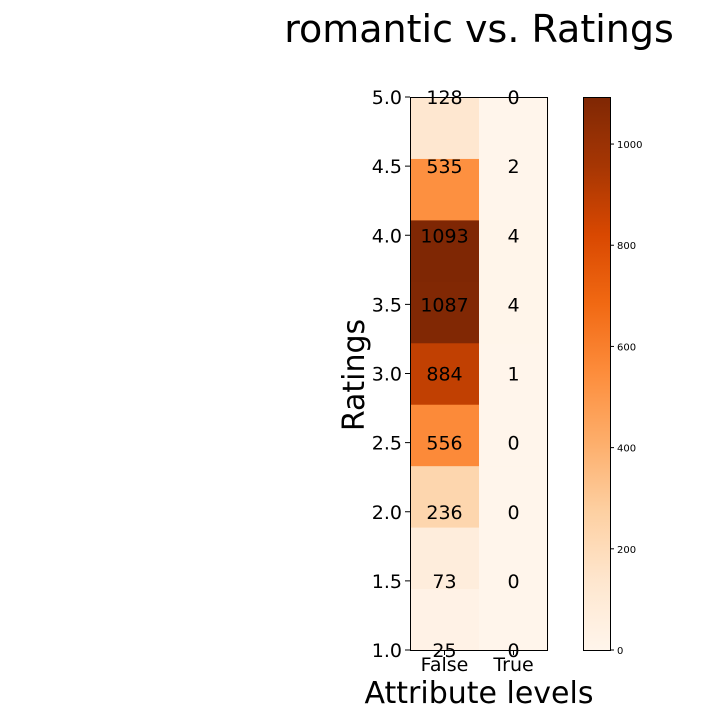  I want to click on cell-value-label: 535, so click(444, 167).